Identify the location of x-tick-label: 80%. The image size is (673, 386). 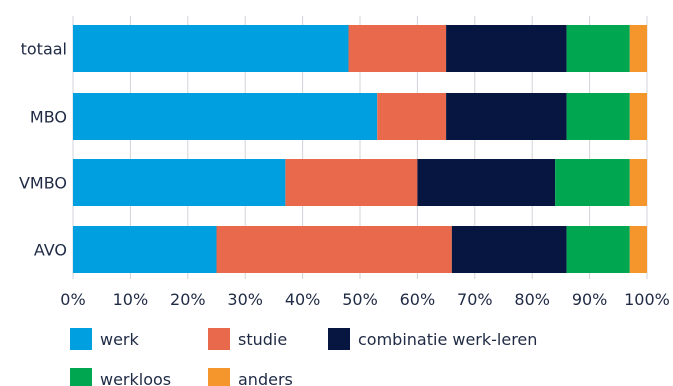
(532, 299).